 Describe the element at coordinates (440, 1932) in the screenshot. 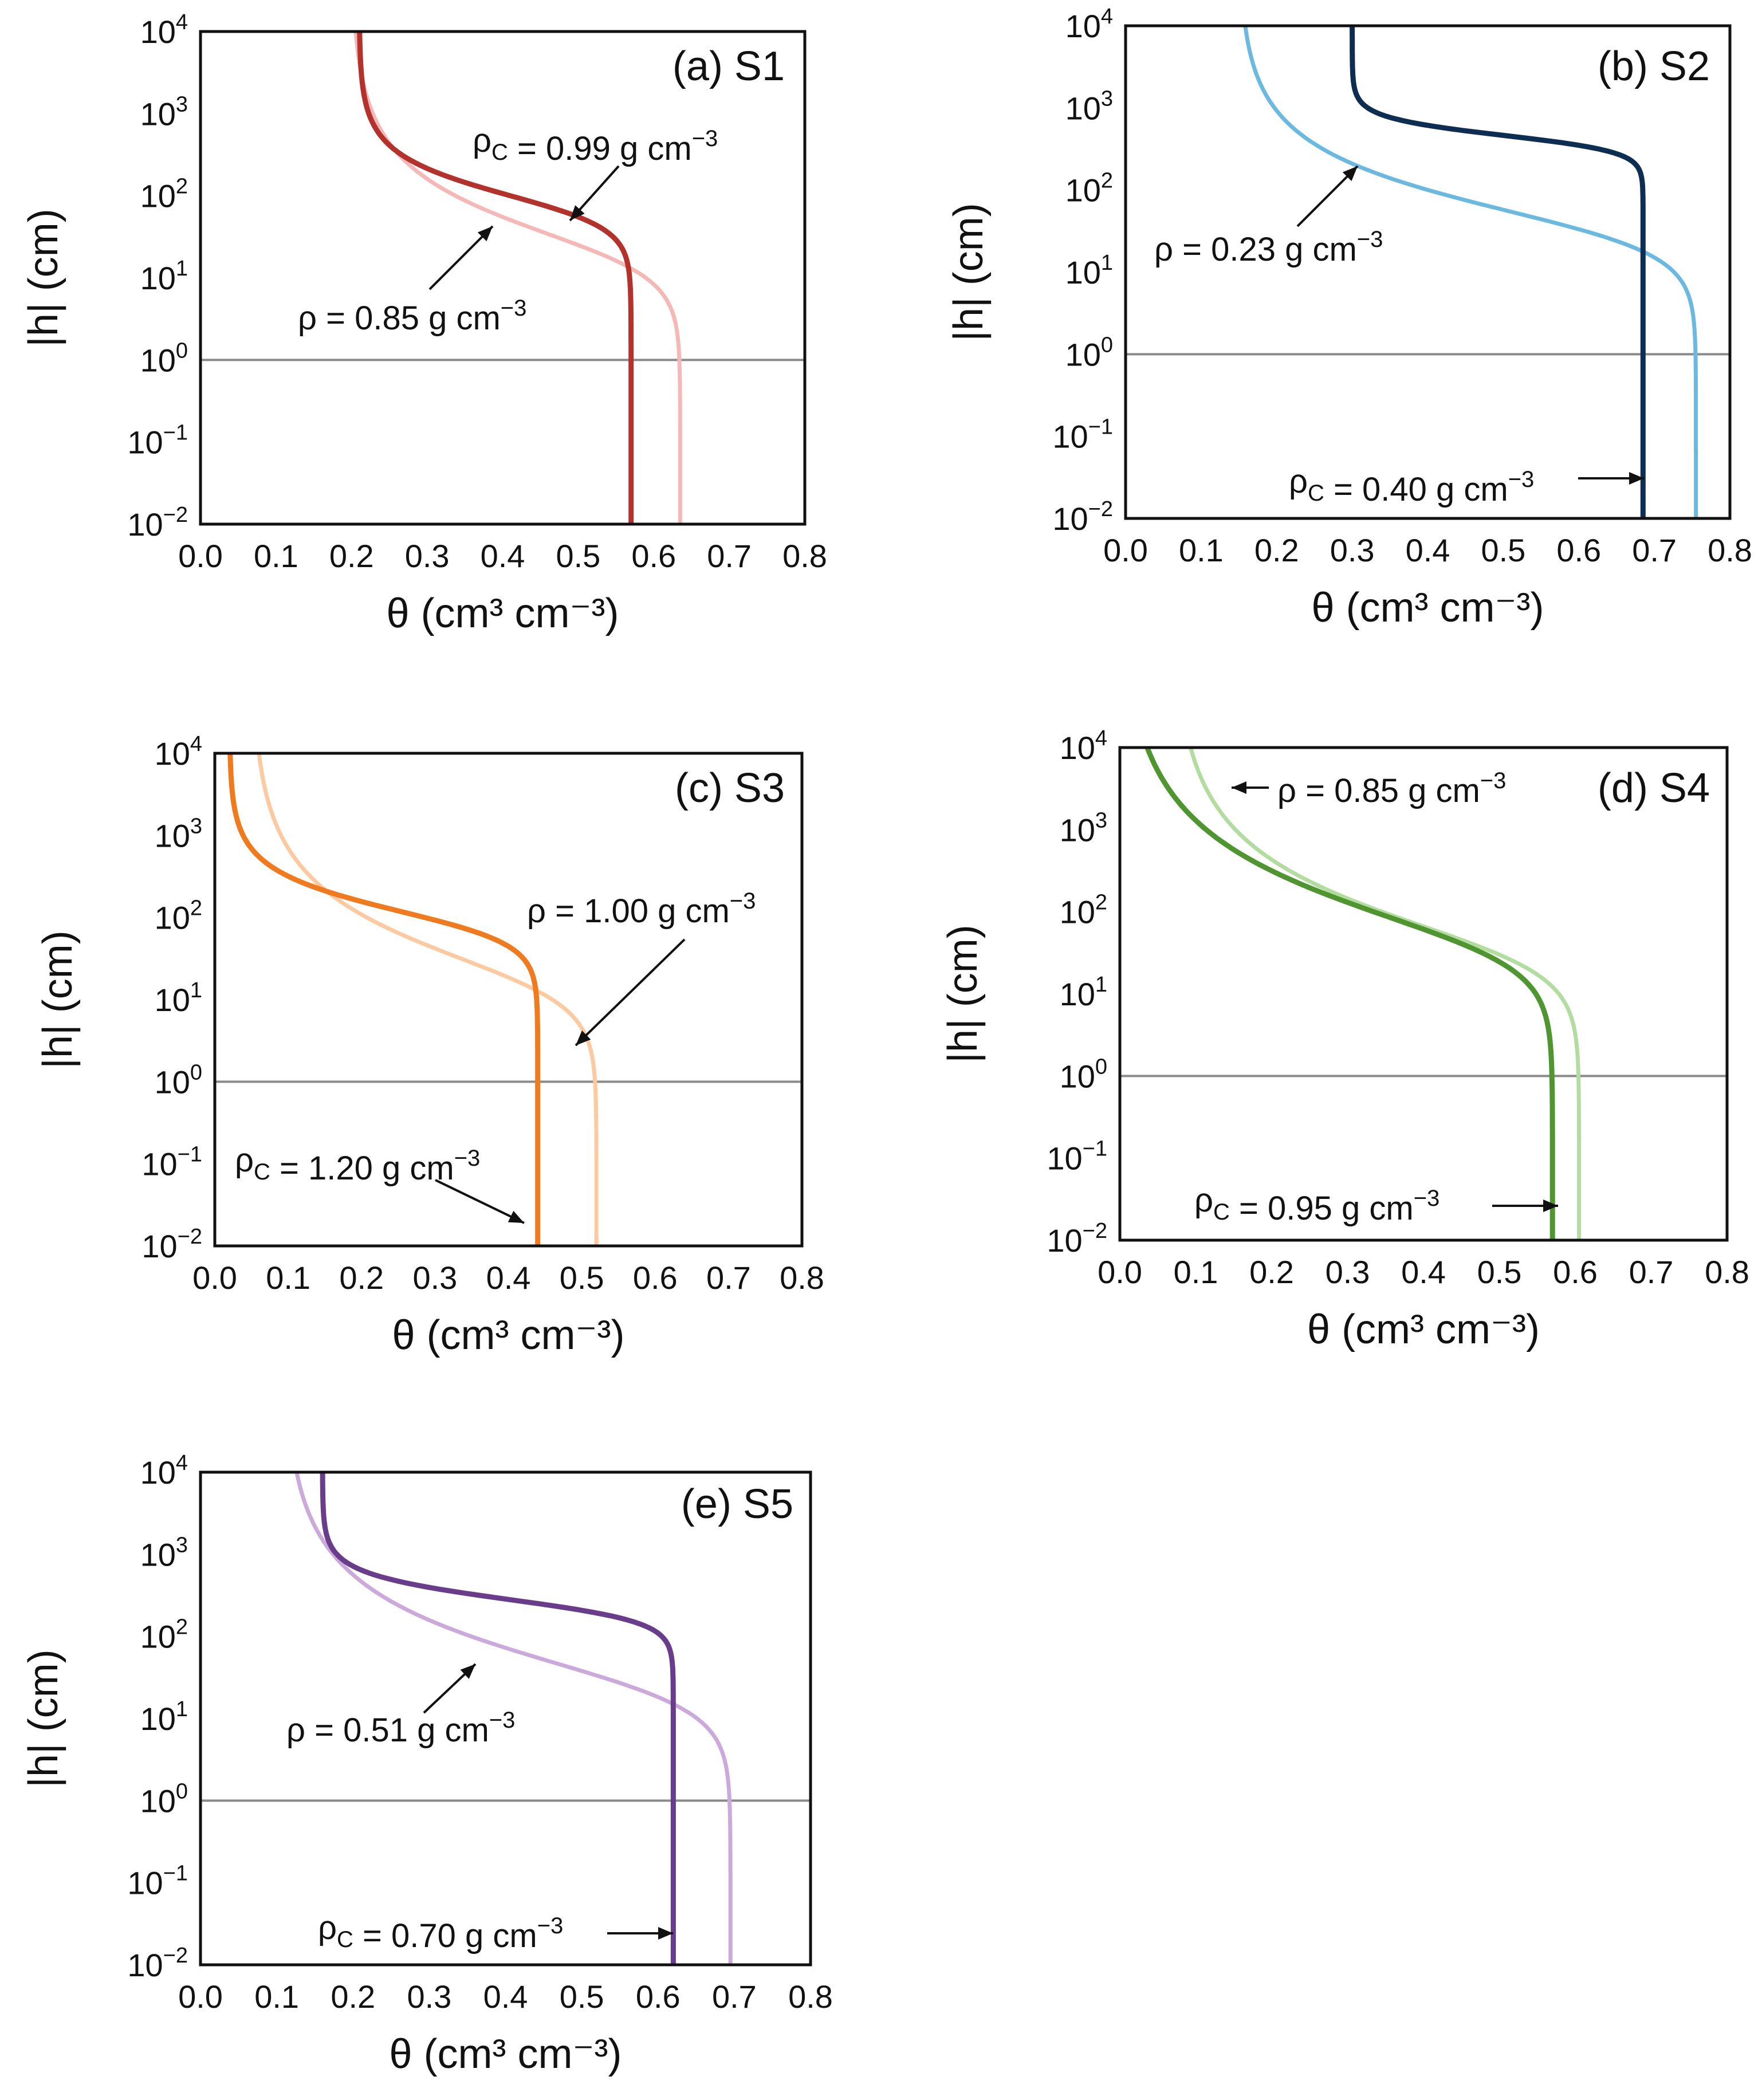

I see `annotation-label: ρC = 0.70 g cm−3` at that location.